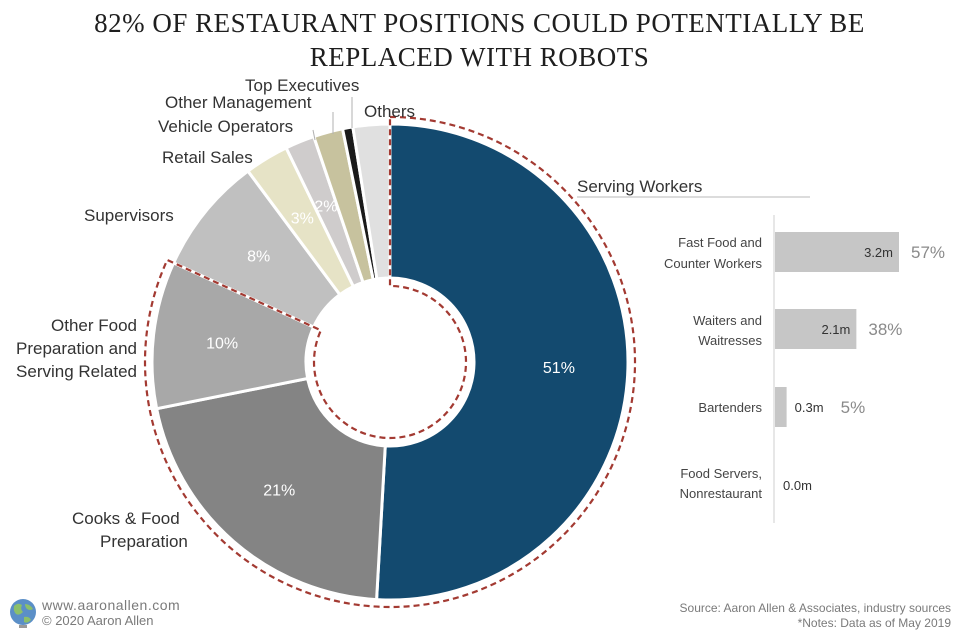  Describe the element at coordinates (874, 623) in the screenshot. I see `footer-notes: *Notes: Data as of May 2019` at that location.